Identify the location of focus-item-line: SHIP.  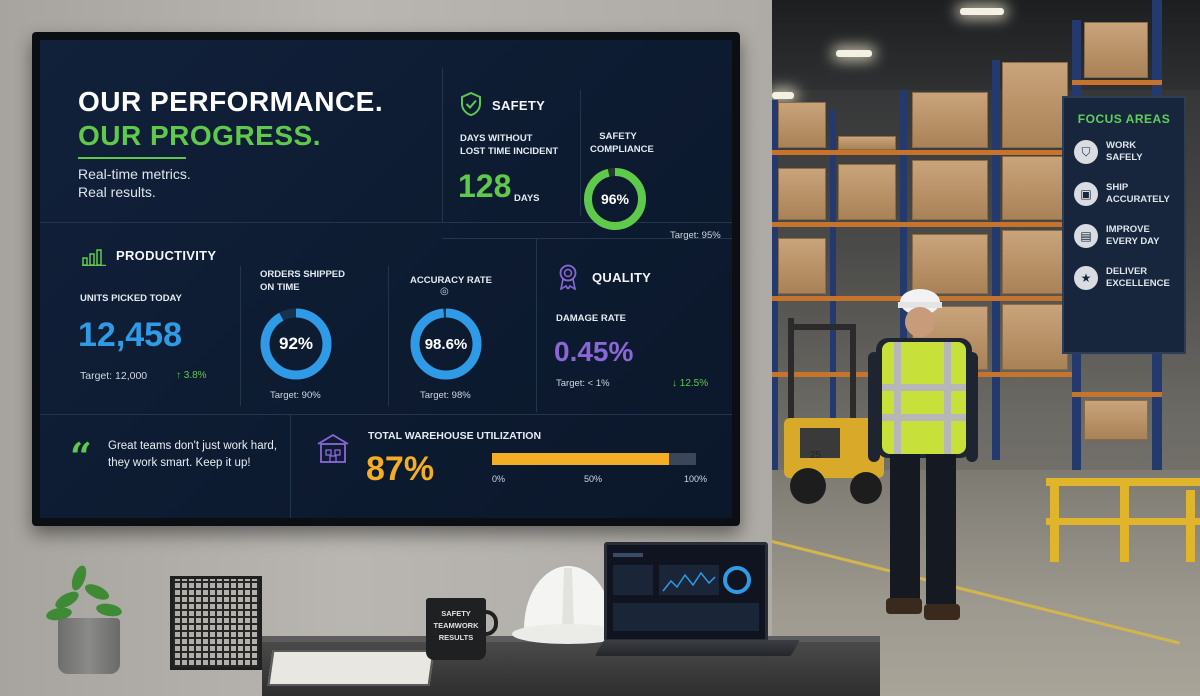
(1117, 187).